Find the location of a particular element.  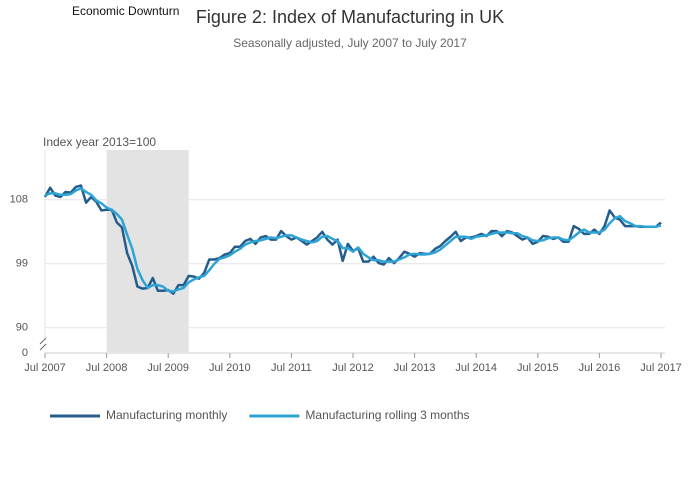

y-axis-label: Index year 2013=100 is located at coordinates (99, 142).